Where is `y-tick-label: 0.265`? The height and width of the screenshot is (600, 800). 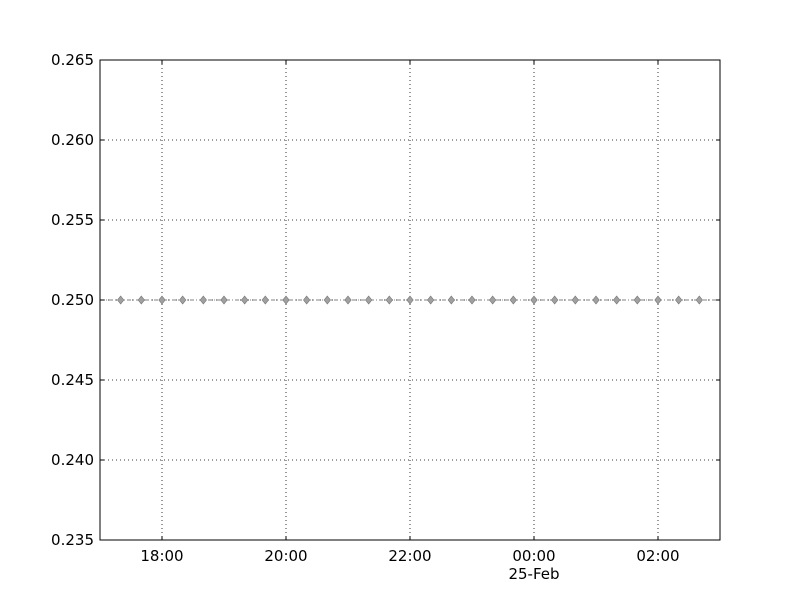 y-tick-label: 0.265 is located at coordinates (72, 60).